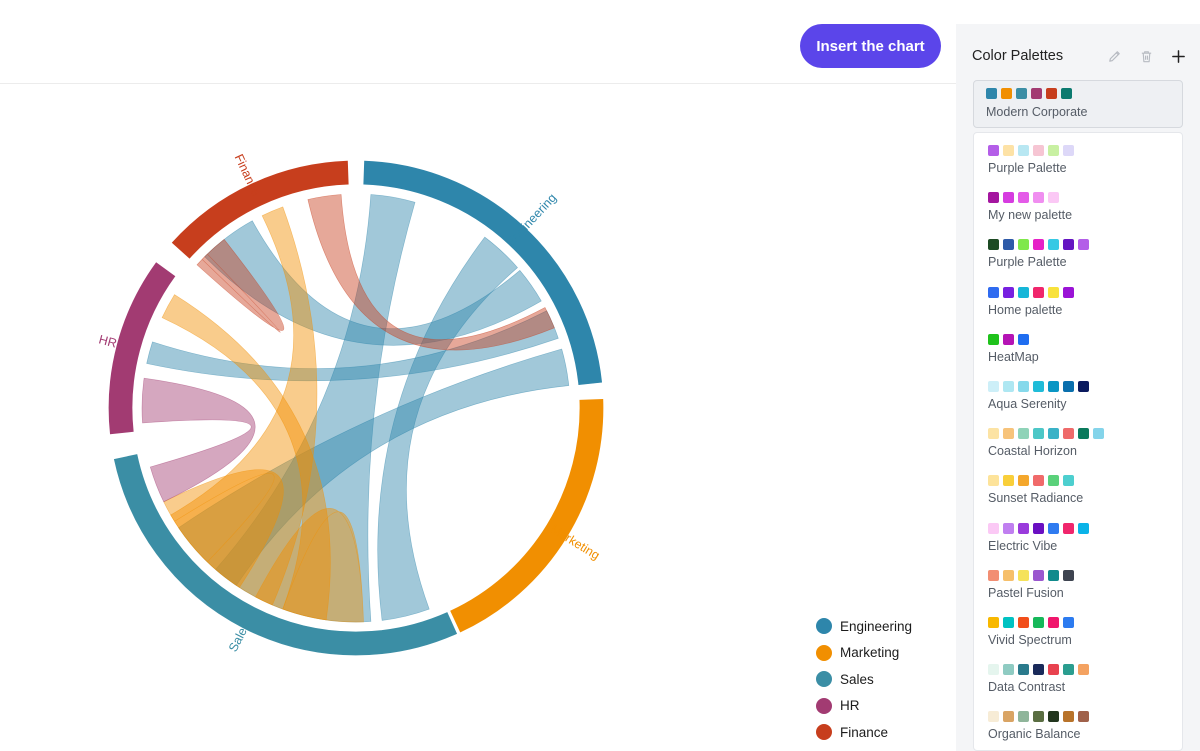  Describe the element at coordinates (1030, 639) in the screenshot. I see `palette-name: Vivid Spectrum` at that location.